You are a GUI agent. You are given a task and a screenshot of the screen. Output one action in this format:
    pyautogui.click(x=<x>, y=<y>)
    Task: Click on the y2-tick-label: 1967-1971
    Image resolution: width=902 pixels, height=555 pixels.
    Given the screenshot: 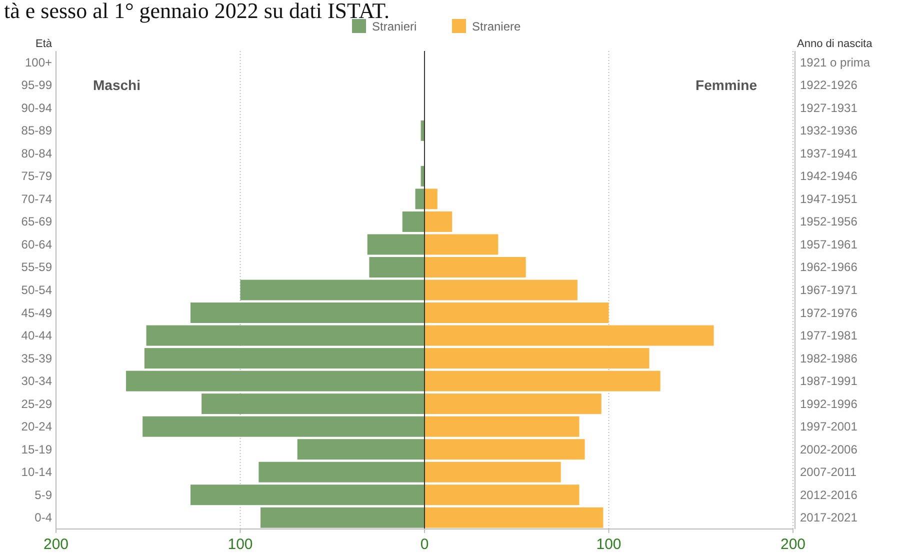 What is the action you would take?
    pyautogui.click(x=829, y=290)
    